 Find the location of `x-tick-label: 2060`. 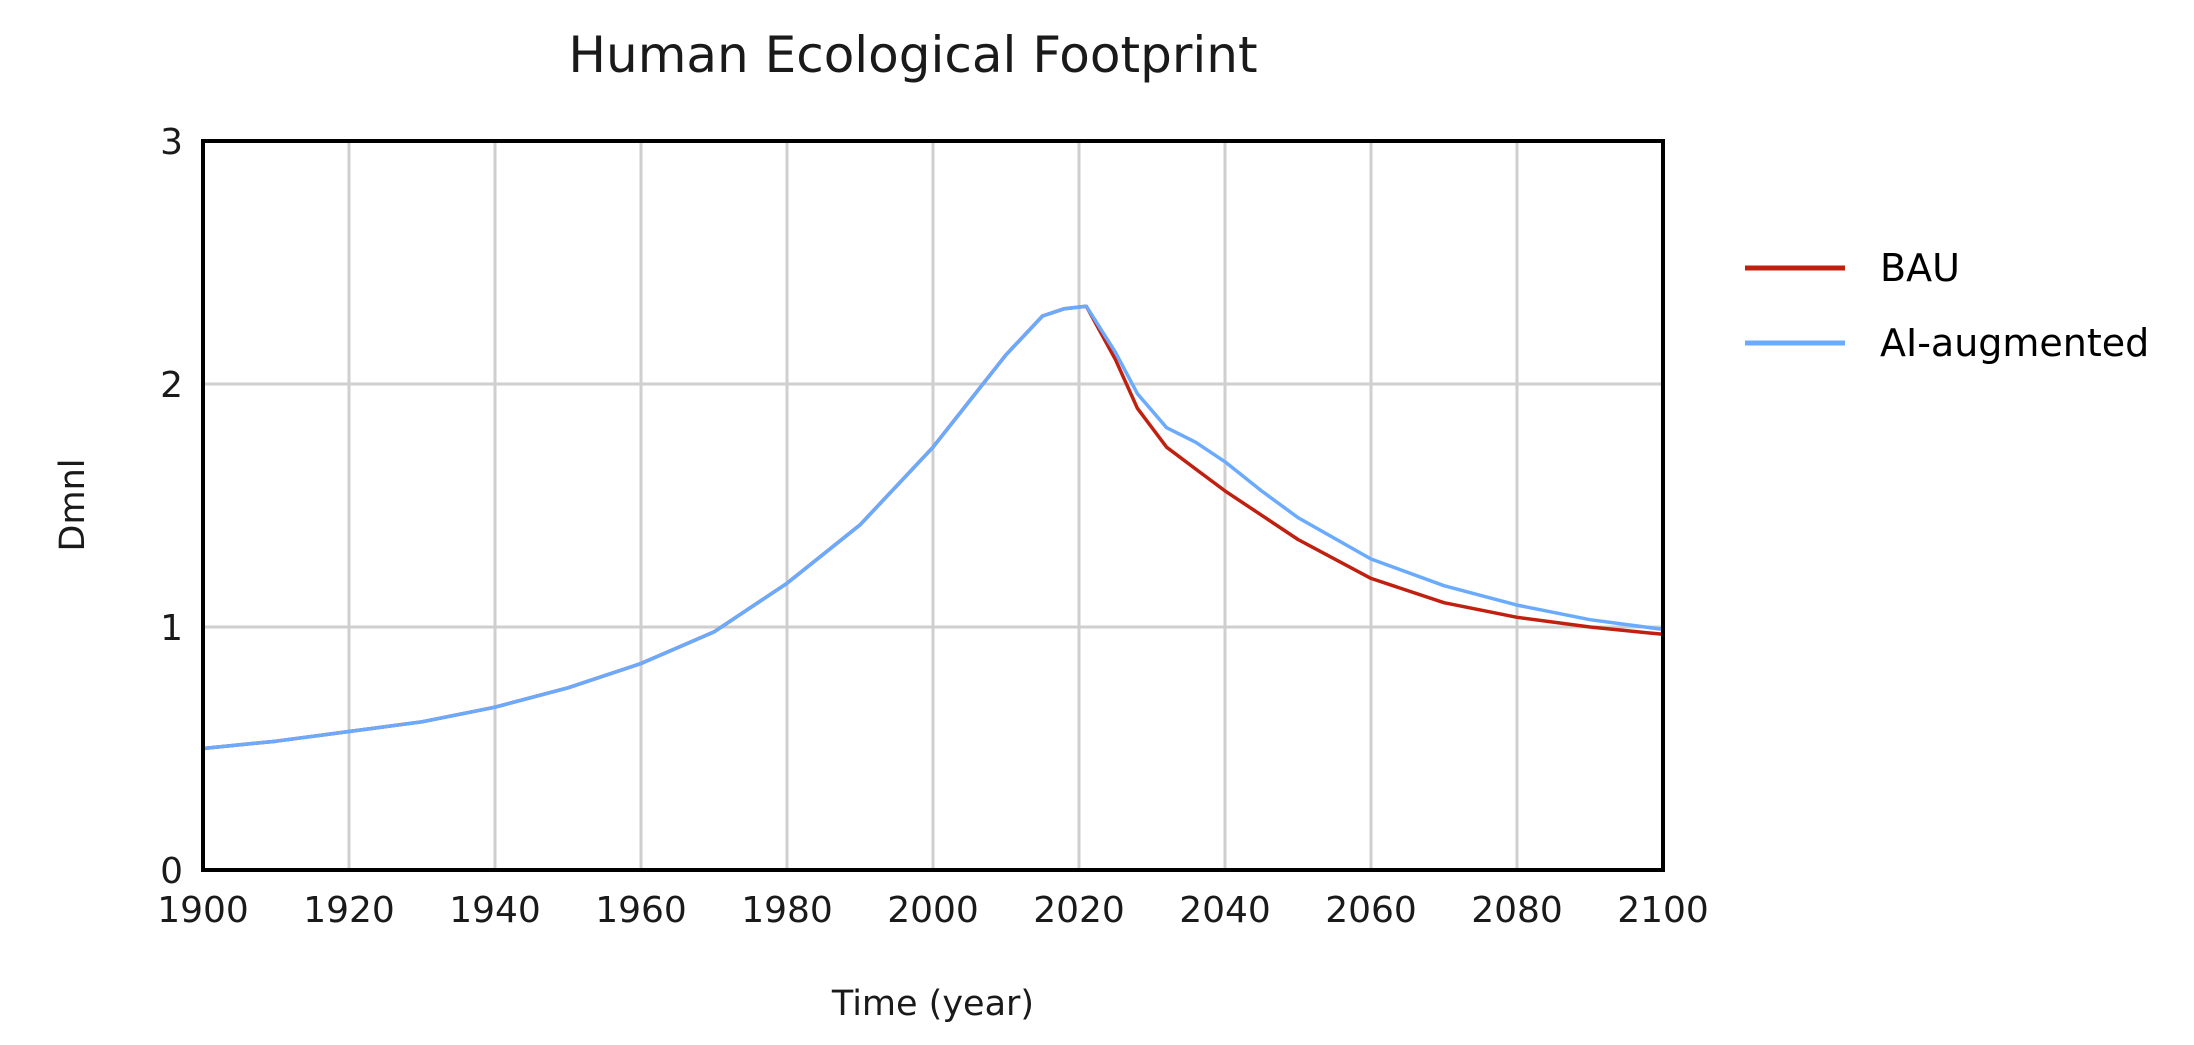

x-tick-label: 2060 is located at coordinates (1371, 910).